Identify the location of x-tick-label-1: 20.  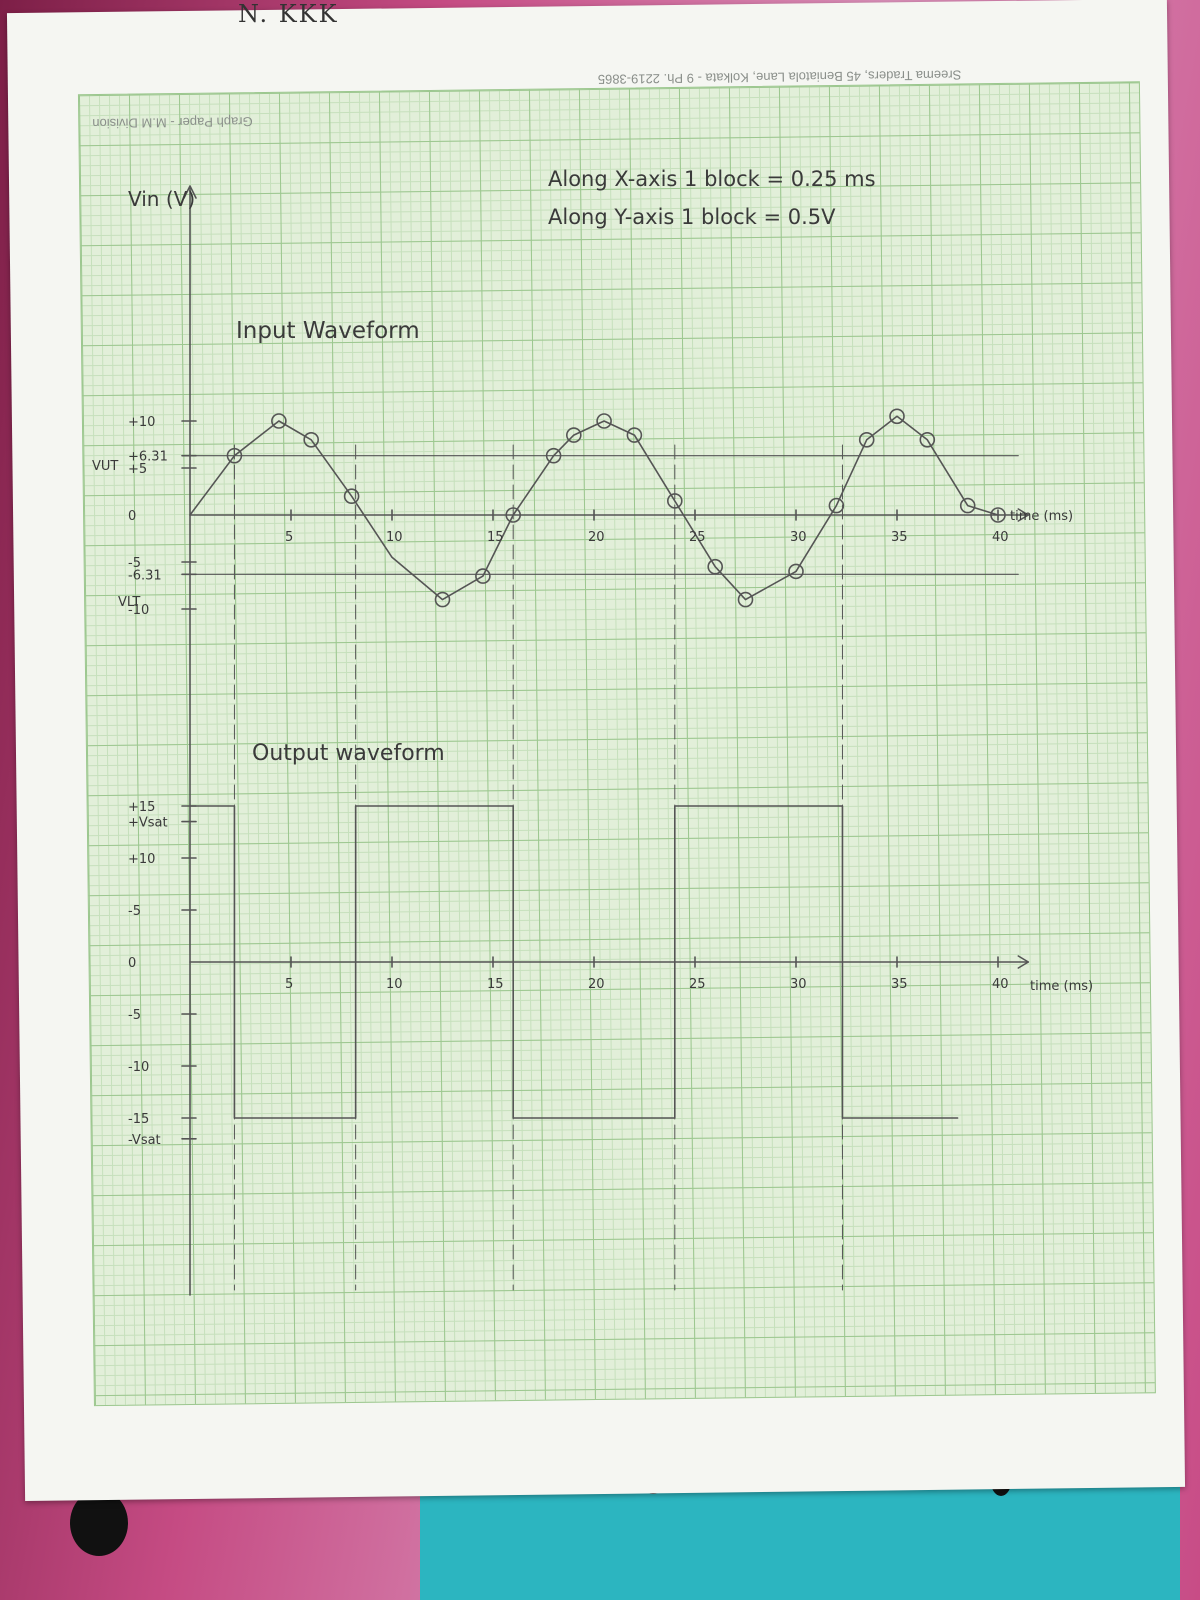
(596, 984).